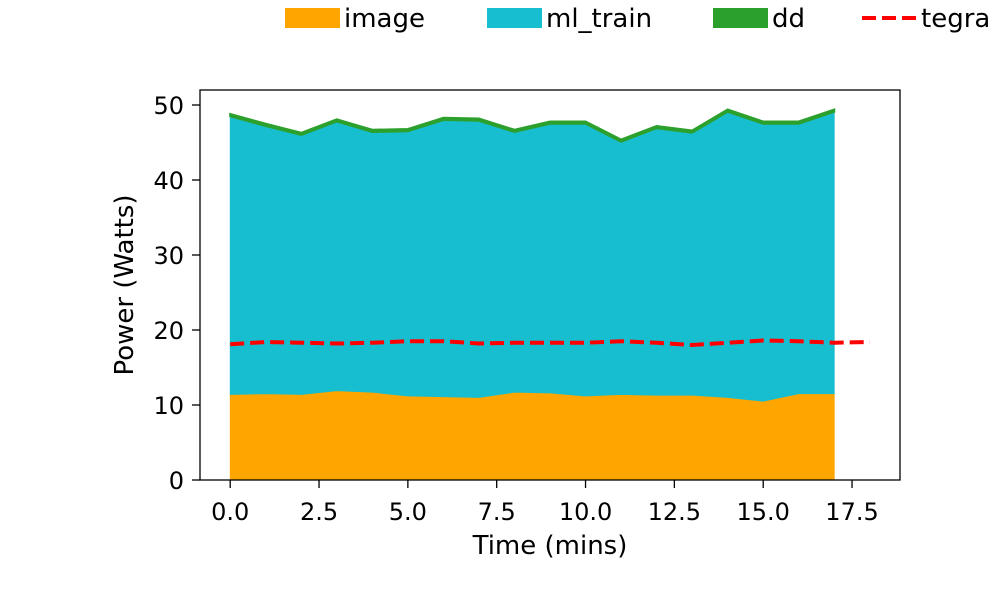 The image size is (1000, 600). Describe the element at coordinates (532, 125) in the screenshot. I see `area-dd` at that location.